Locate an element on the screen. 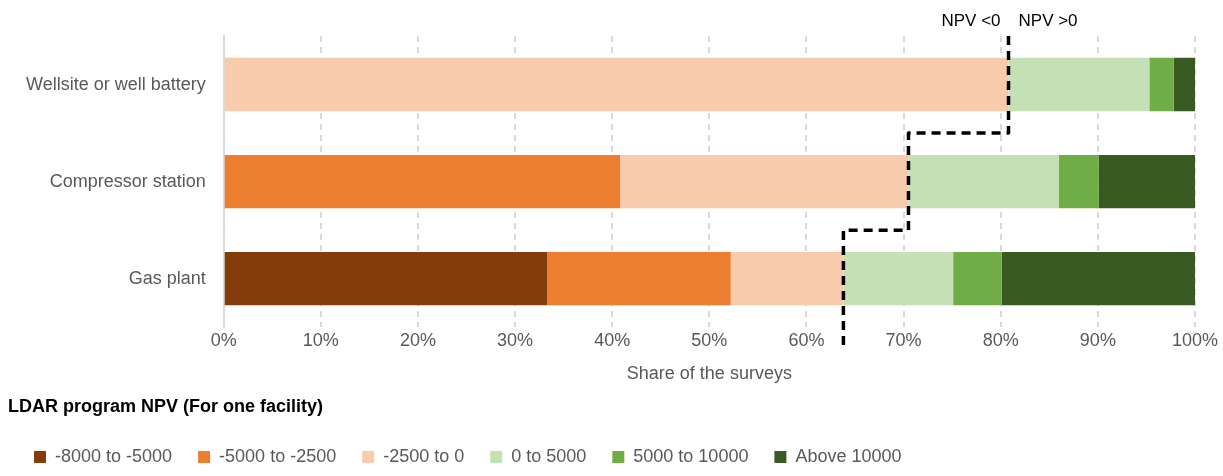  legend-label: -2500 to 0 is located at coordinates (424, 455).